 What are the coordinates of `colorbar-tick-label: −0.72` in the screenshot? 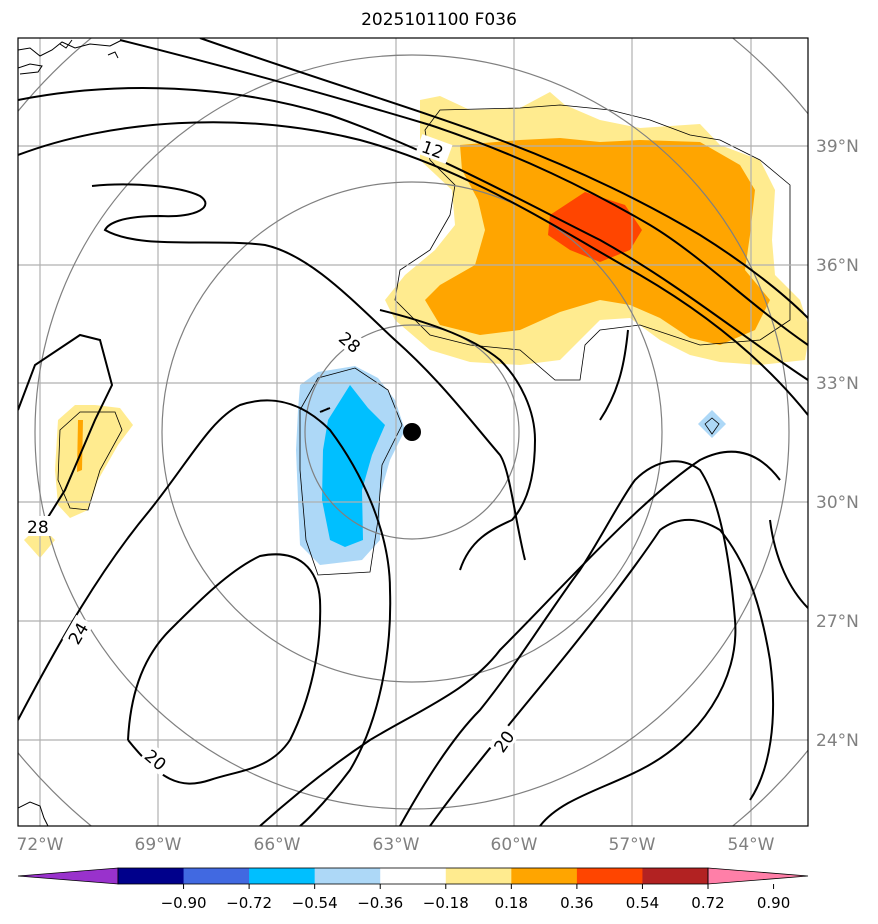 It's located at (249, 903).